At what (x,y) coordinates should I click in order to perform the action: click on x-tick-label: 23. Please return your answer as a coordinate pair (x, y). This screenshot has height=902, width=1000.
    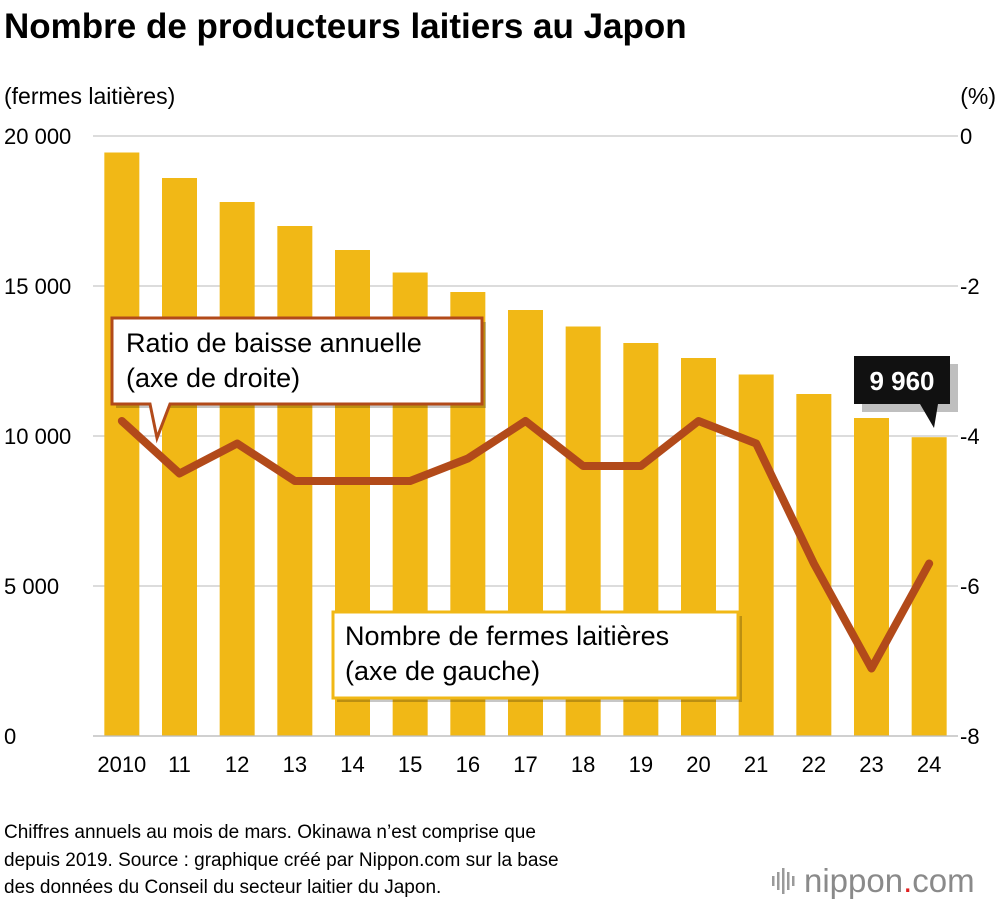
    Looking at the image, I should click on (871, 764).